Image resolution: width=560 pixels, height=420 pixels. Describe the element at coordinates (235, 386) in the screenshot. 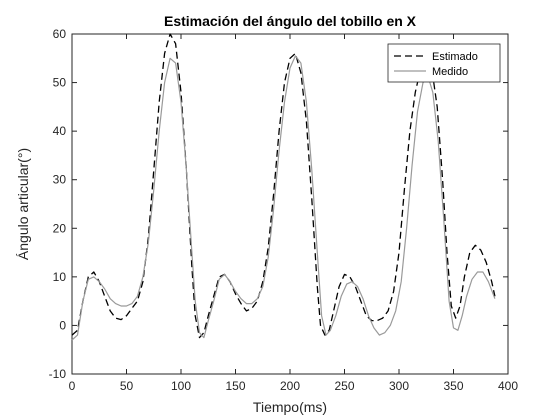

I see `x-tick-label: 150` at that location.